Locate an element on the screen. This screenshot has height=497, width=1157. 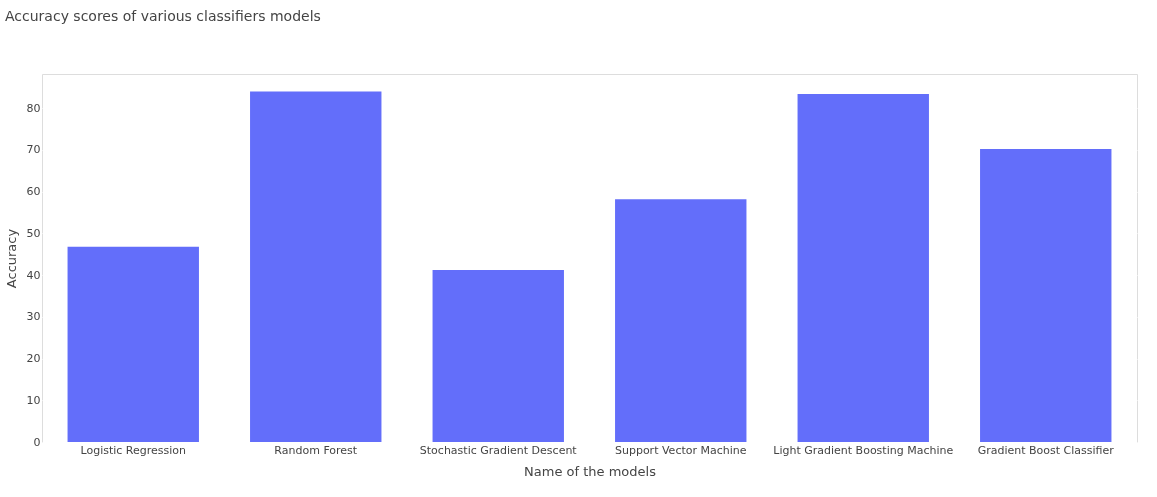
y-tick-label: 20 is located at coordinates (33, 359).